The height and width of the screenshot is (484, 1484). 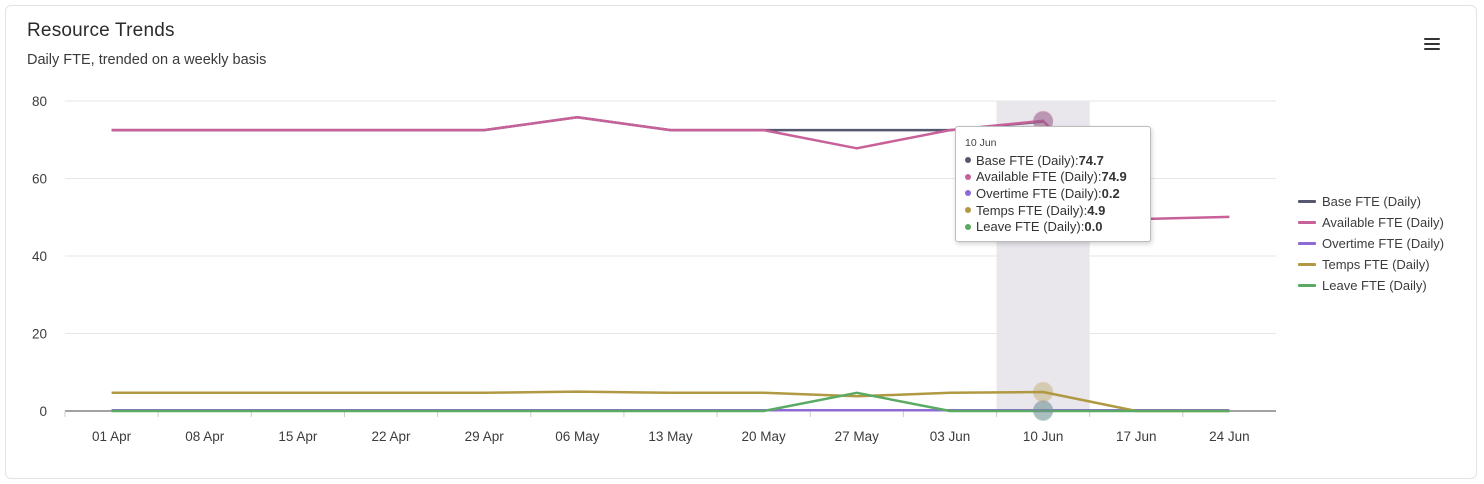 I want to click on tooltip-header: 10 Jun, so click(x=981, y=143).